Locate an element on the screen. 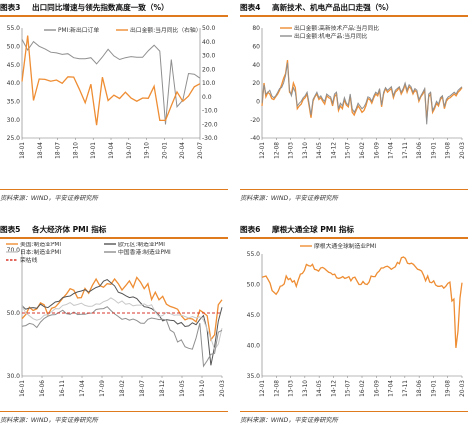 The image size is (474, 435). y-tick-label: 30.0 is located at coordinates (14, 376).